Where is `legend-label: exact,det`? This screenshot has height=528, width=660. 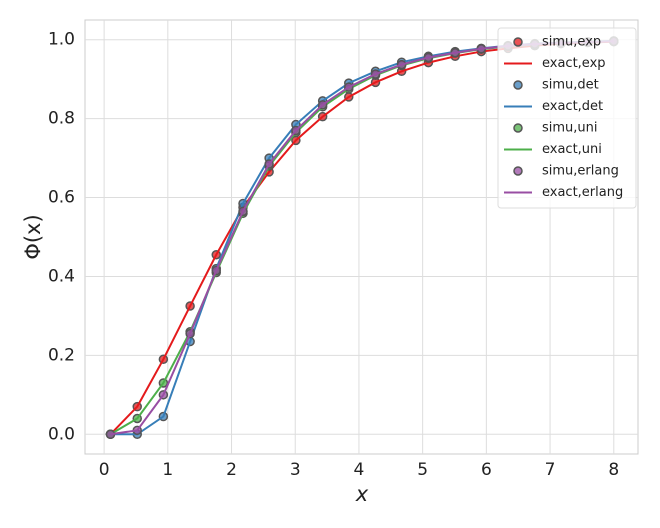 legend-label: exact,det is located at coordinates (572, 106).